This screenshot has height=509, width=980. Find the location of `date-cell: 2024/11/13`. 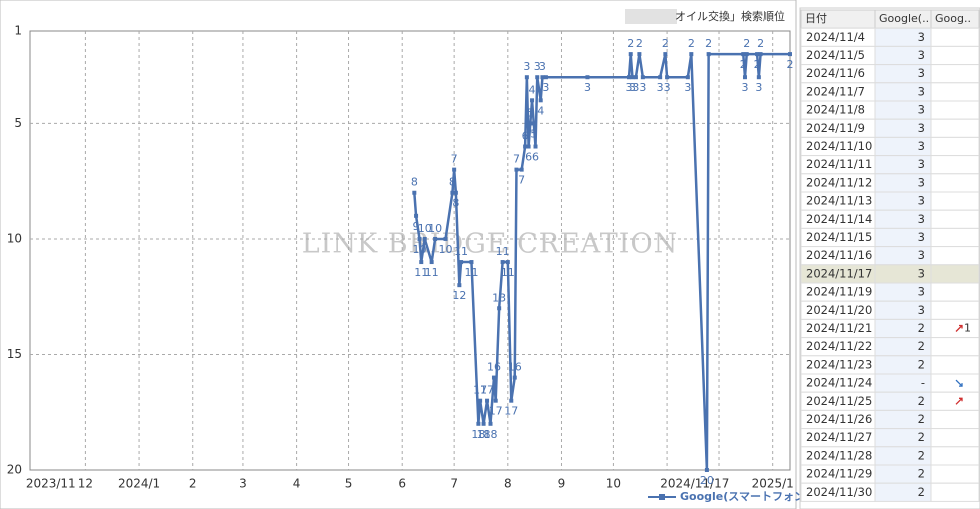

date-cell: 2024/11/13 is located at coordinates (839, 201).